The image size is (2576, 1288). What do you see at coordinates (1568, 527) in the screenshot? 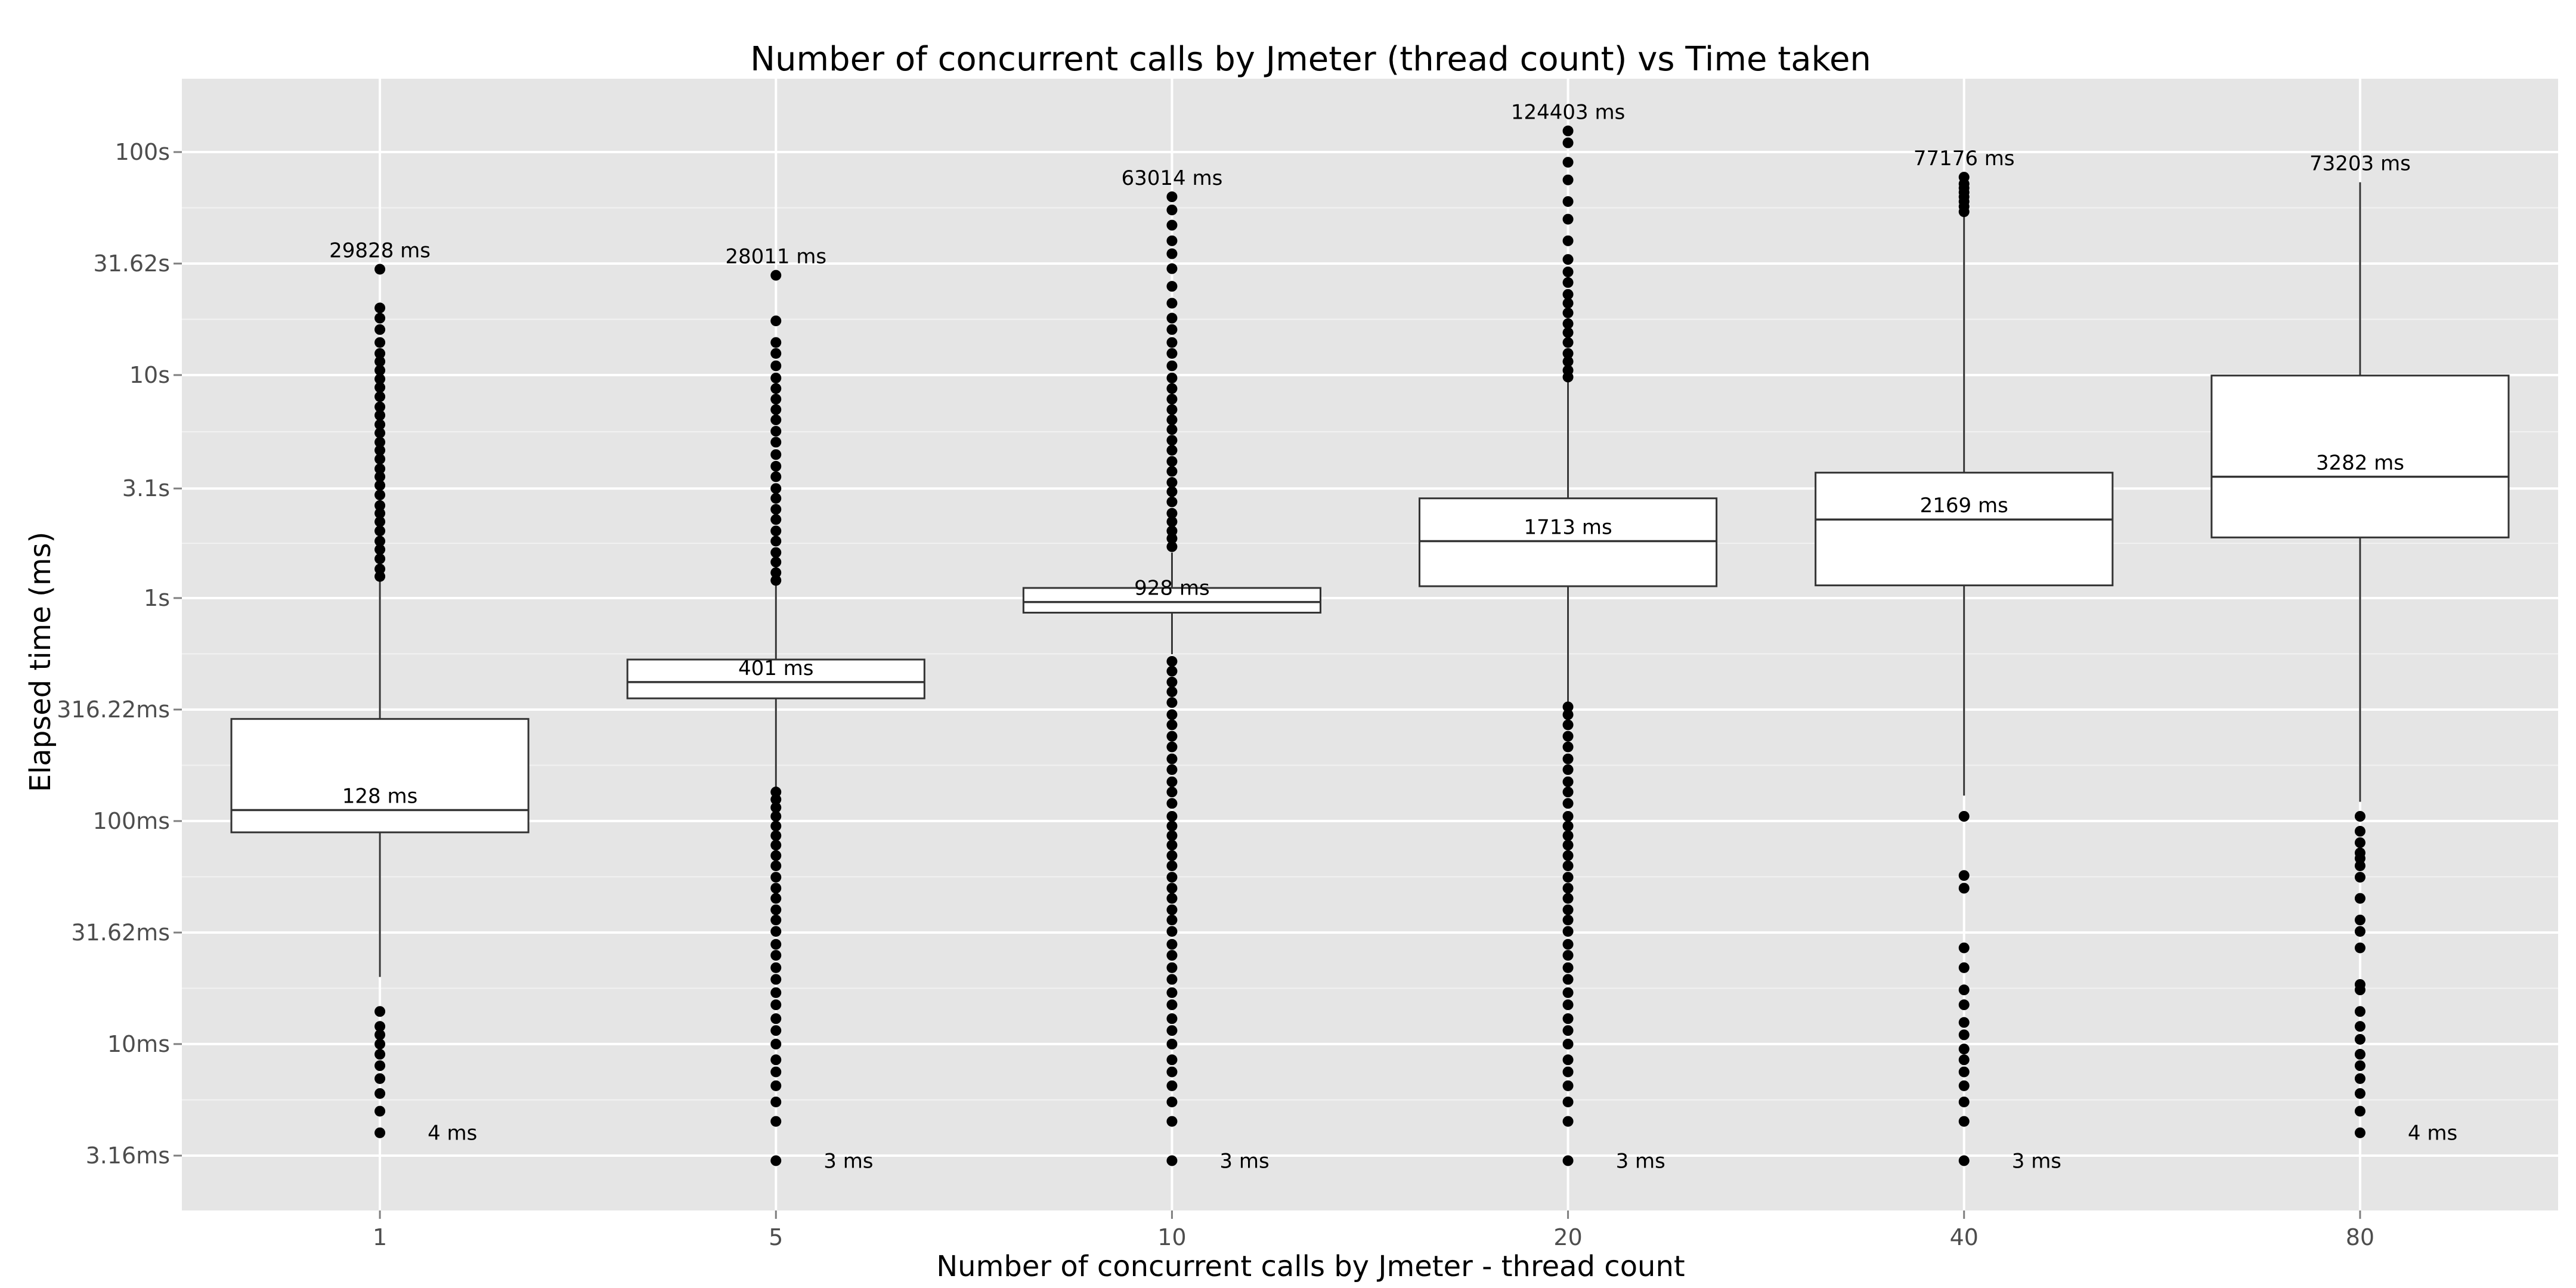
I see `median-label: 1713 ms` at bounding box center [1568, 527].